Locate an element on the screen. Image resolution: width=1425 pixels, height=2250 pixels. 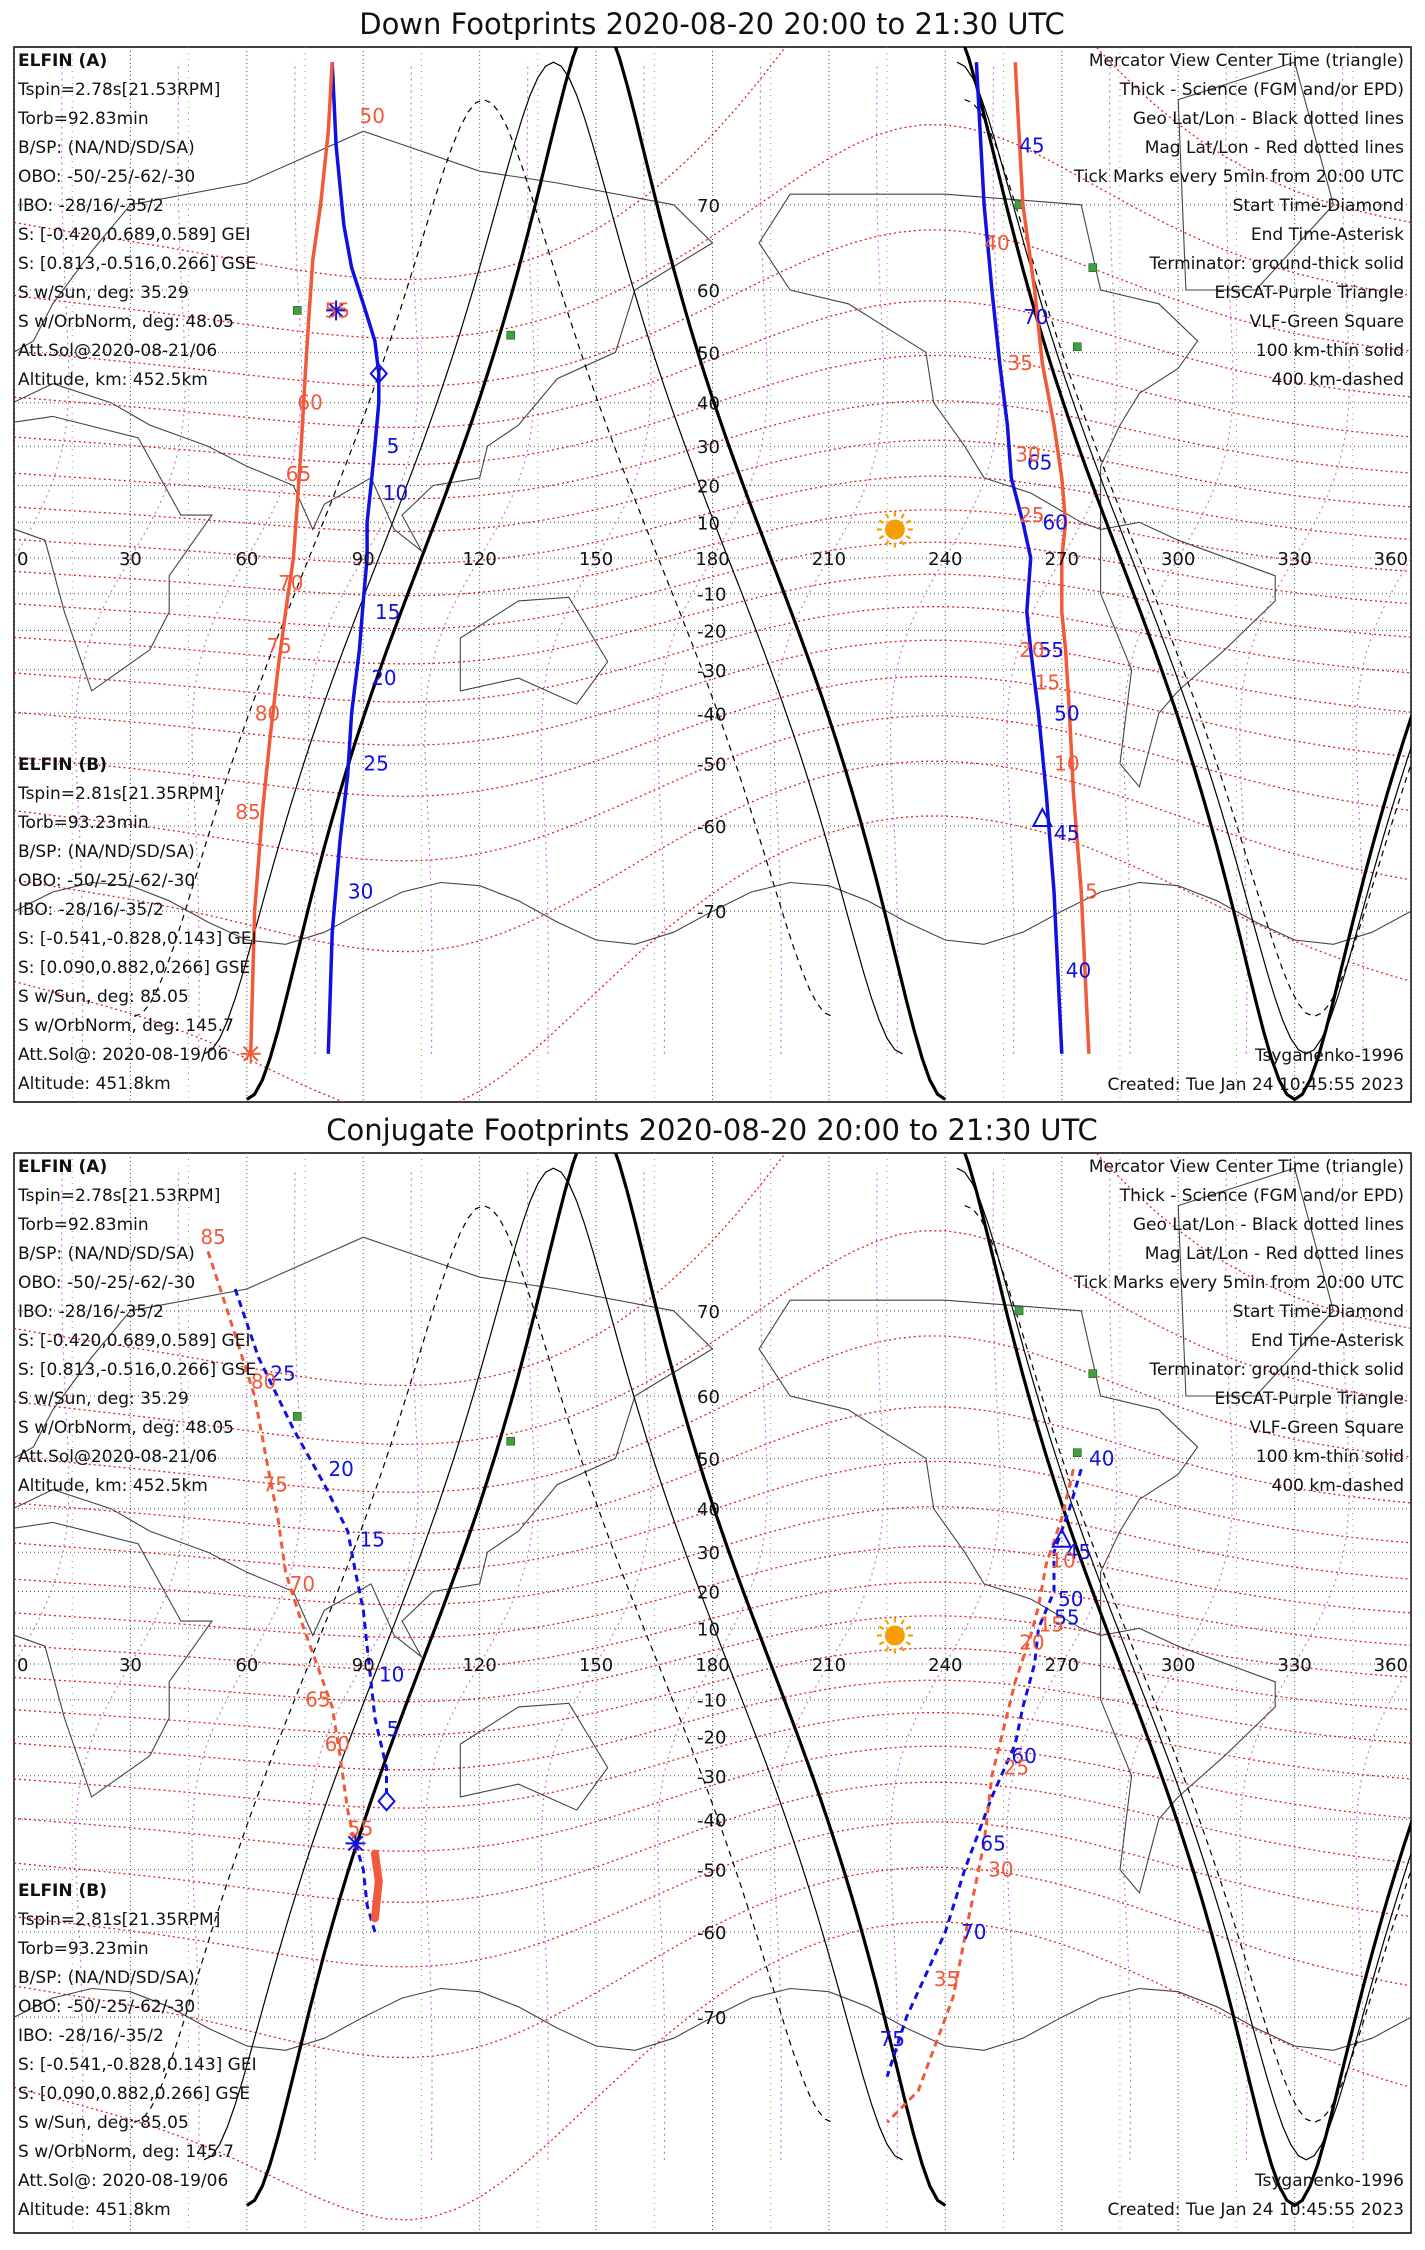
lon-tick-label: 300 is located at coordinates (1178, 1665).